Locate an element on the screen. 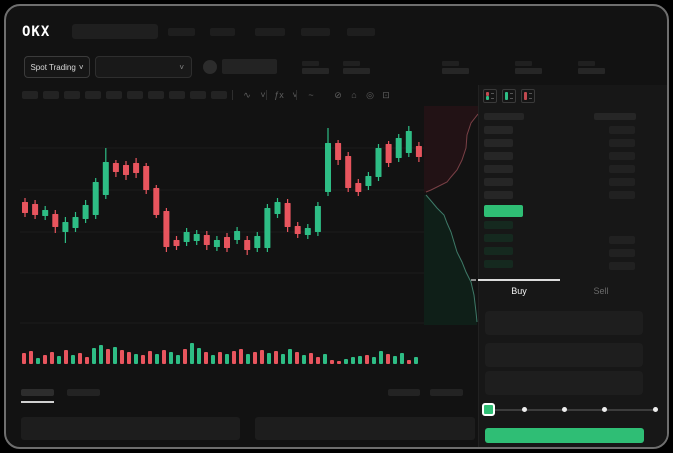  indicators-chevron-icon: ˅ is located at coordinates (295, 95).